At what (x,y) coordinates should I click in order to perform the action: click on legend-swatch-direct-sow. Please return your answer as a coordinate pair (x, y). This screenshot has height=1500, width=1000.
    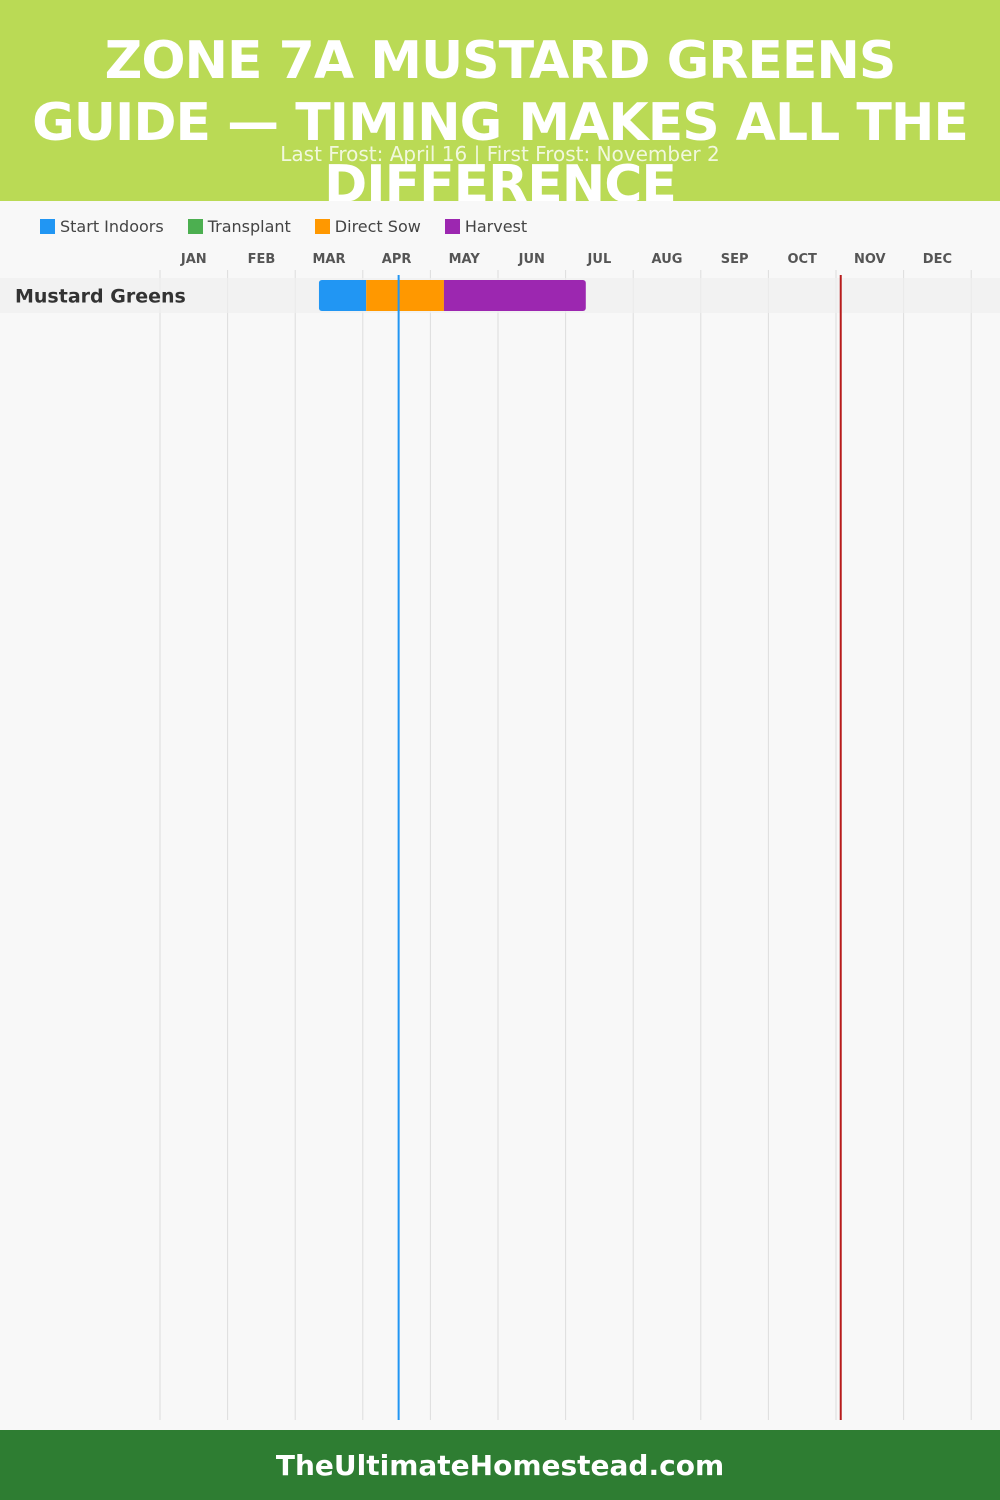
    Looking at the image, I should click on (322, 226).